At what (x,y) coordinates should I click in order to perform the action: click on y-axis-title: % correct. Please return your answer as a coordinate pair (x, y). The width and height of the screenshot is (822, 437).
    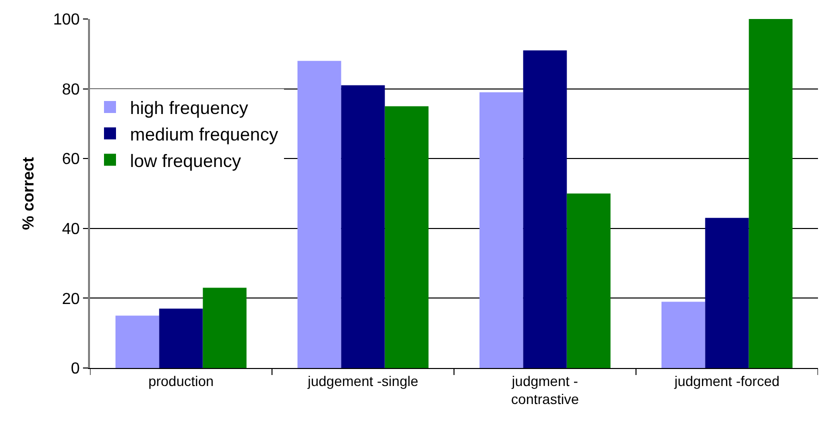
    Looking at the image, I should click on (29, 193).